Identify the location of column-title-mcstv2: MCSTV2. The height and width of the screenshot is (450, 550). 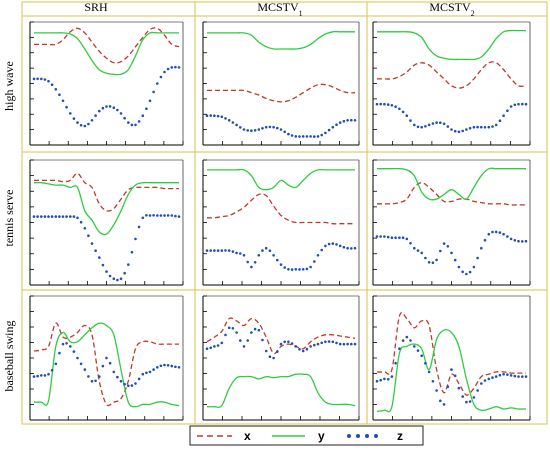
(451, 9).